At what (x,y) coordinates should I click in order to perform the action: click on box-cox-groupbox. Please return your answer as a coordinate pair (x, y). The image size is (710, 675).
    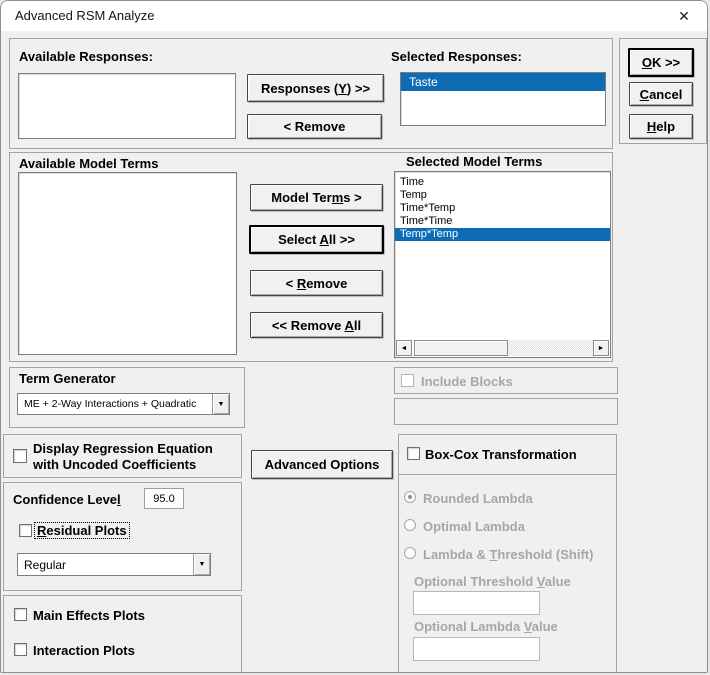
    Looking at the image, I should click on (507, 553).